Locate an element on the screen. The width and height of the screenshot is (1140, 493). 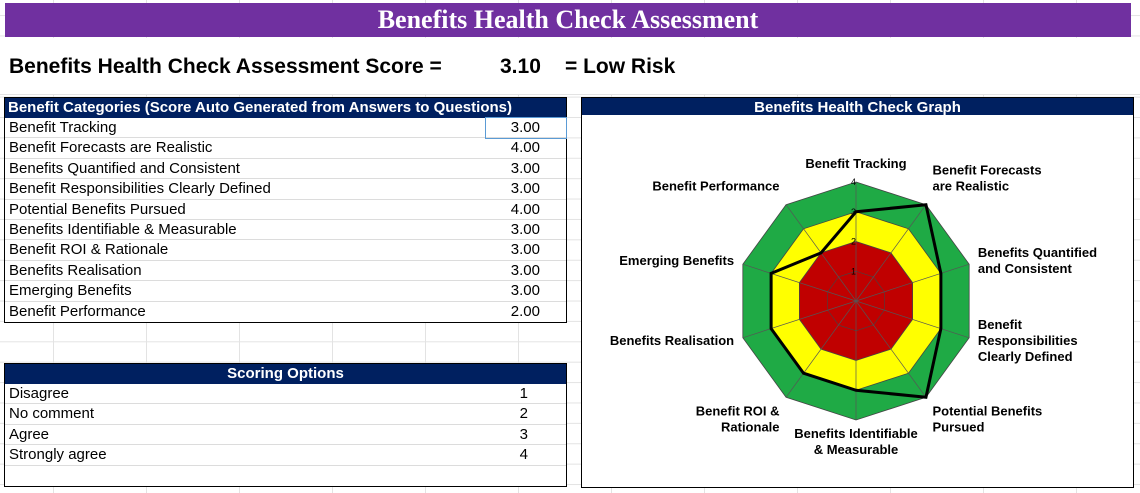
axis-label: Benefits Quantified and Consistent is located at coordinates (1037, 260).